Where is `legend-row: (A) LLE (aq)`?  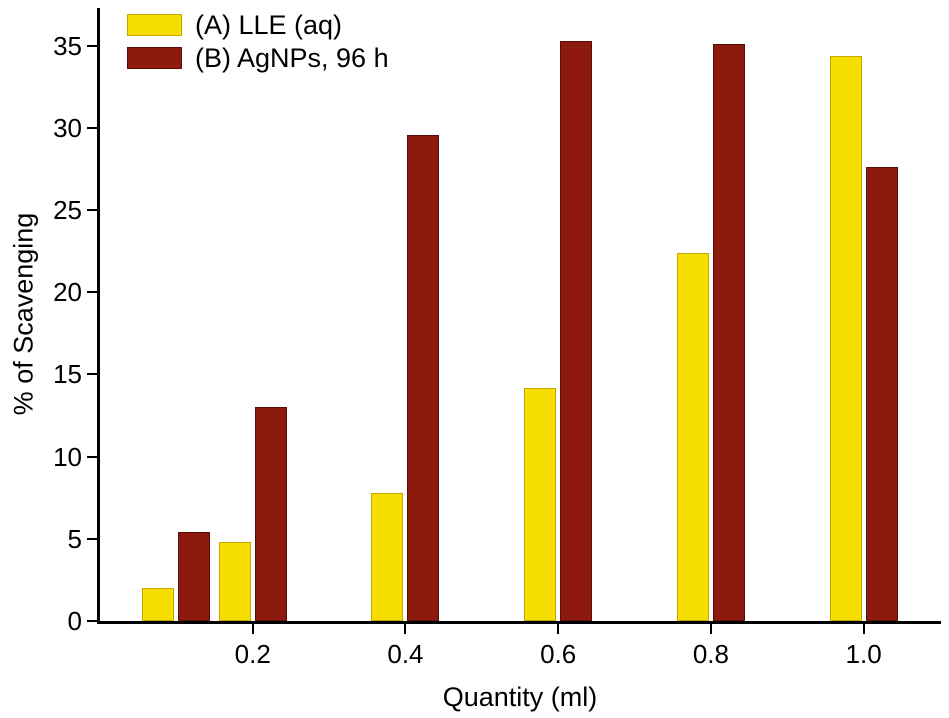
legend-row: (A) LLE (aq) is located at coordinates (258, 24).